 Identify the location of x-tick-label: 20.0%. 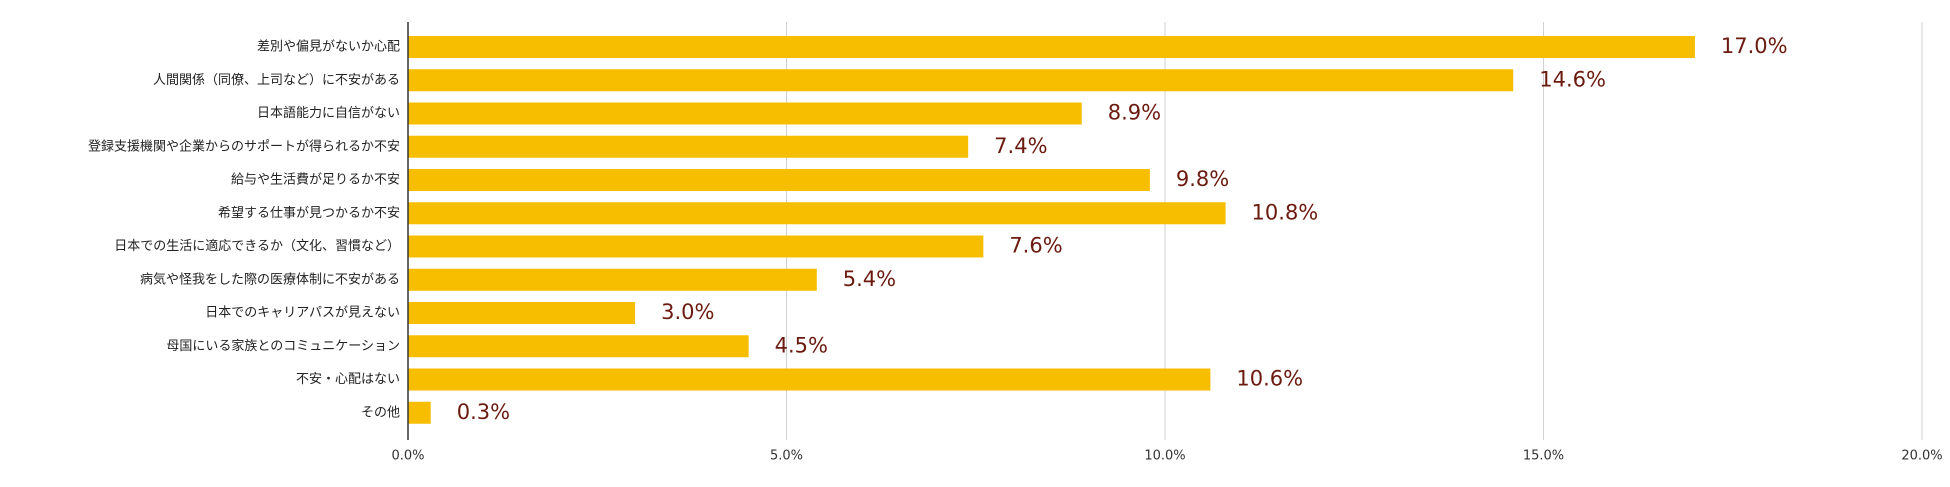
(1921, 456).